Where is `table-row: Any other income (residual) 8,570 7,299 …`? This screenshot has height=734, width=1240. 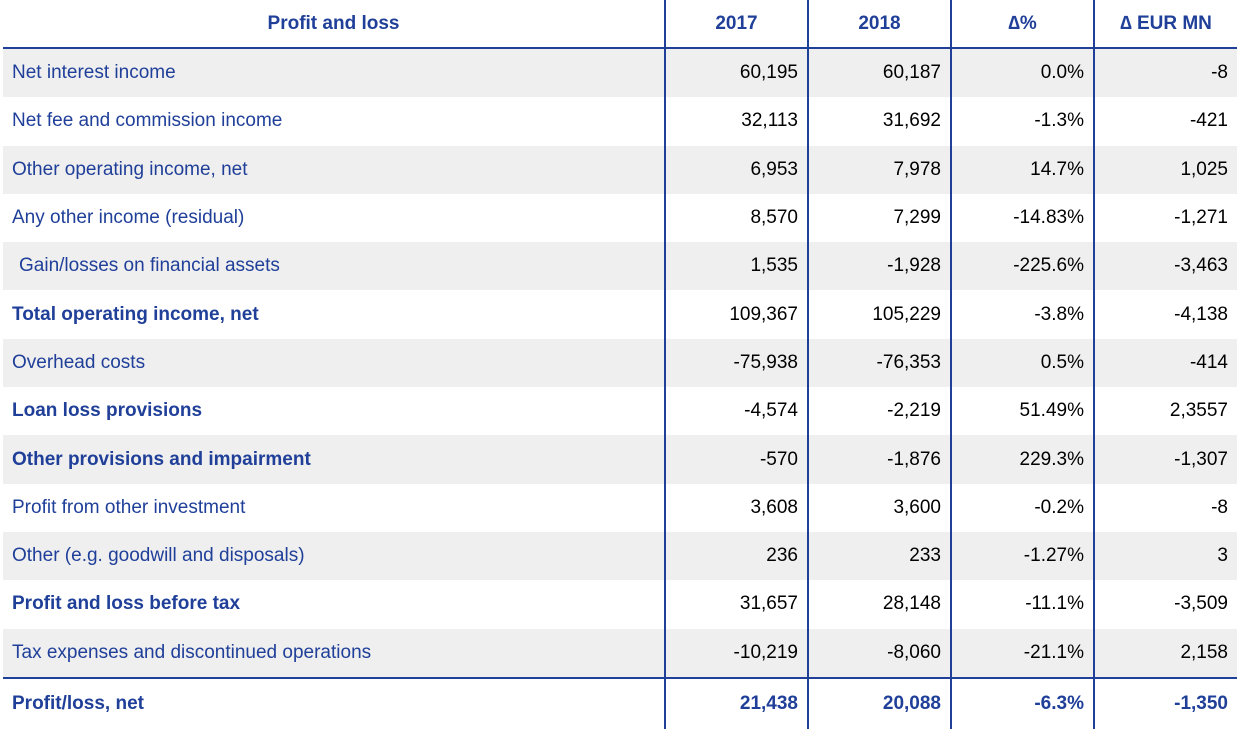
table-row: Any other income (residual) 8,570 7,299 … is located at coordinates (620, 218).